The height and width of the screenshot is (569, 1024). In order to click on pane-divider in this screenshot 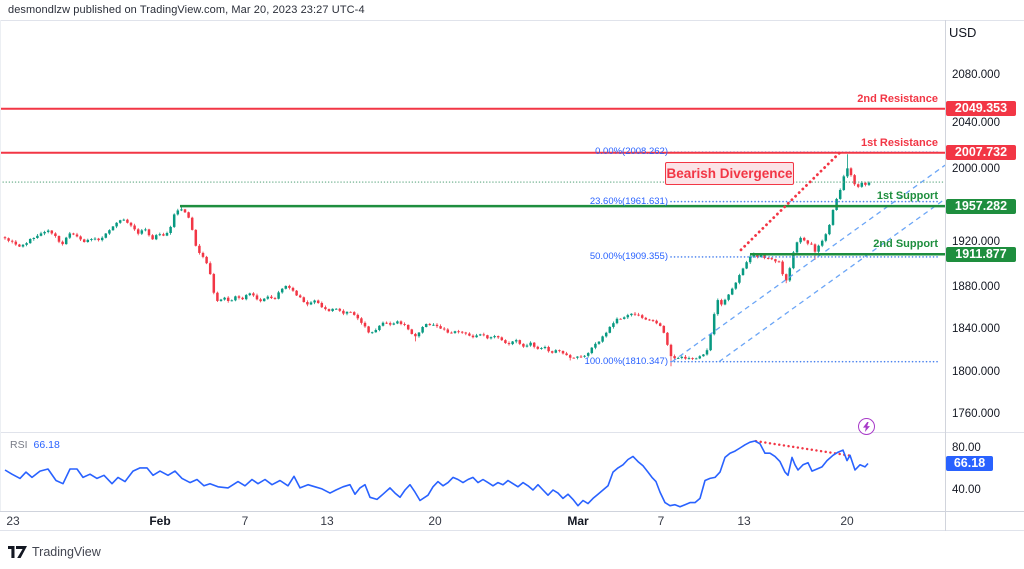, I will do `click(512, 432)`.